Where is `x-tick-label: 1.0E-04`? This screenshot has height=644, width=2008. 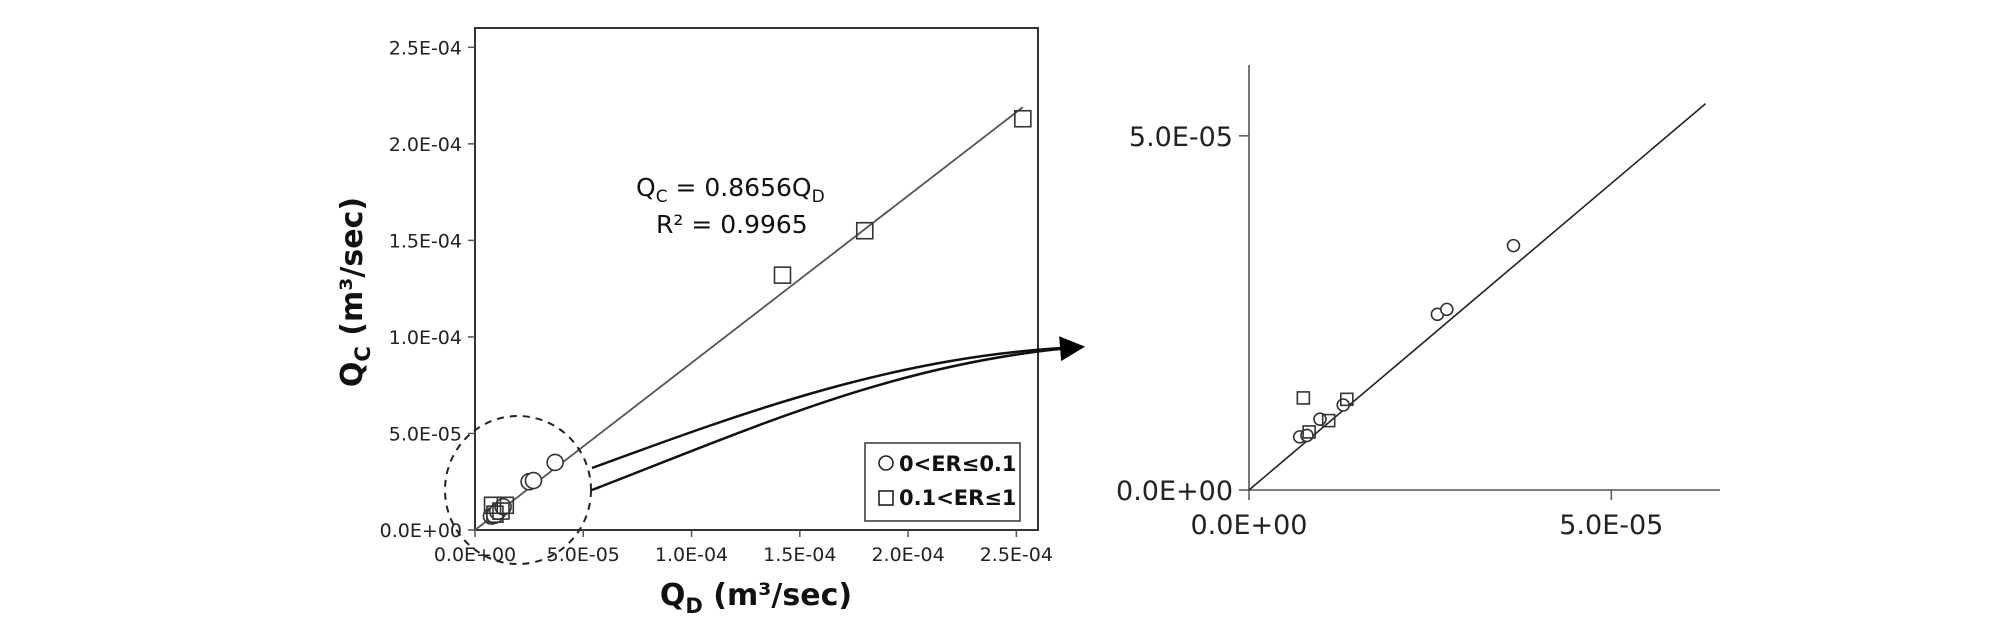 x-tick-label: 1.0E-04 is located at coordinates (691, 555).